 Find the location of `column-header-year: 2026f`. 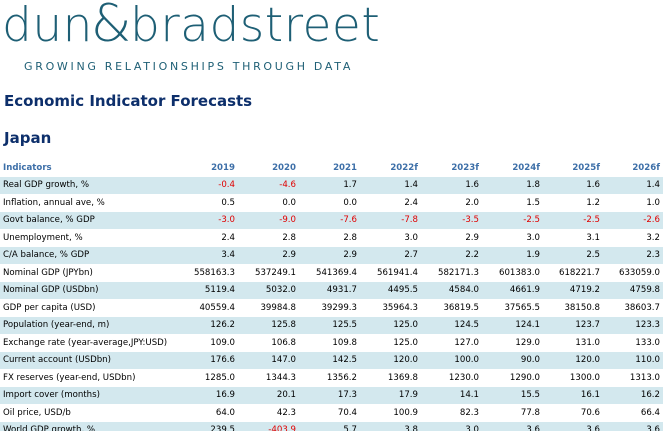

column-header-year: 2026f is located at coordinates (633, 168).